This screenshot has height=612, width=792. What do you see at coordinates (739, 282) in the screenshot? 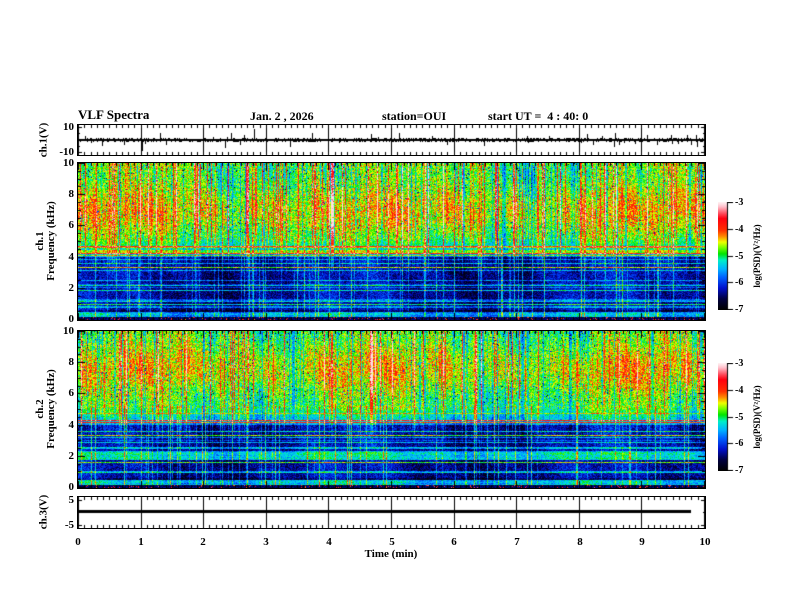
I see `ch1-colorbar-tick-label: -6` at bounding box center [739, 282].